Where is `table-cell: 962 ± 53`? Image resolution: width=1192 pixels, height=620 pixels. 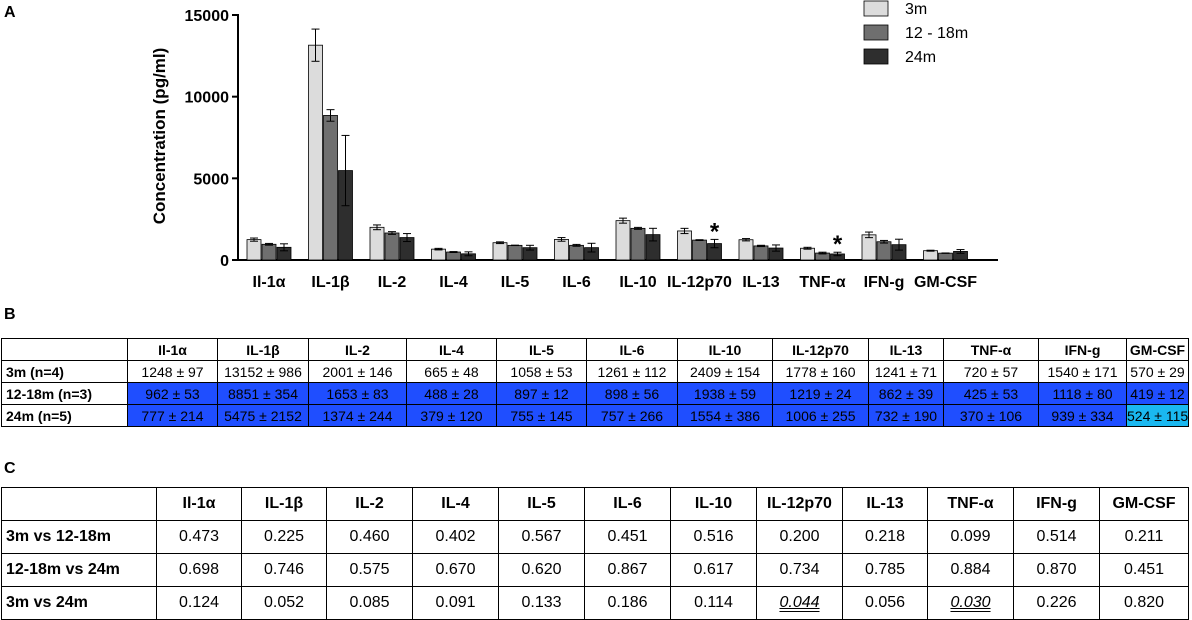 table-cell: 962 ± 53 is located at coordinates (172, 393).